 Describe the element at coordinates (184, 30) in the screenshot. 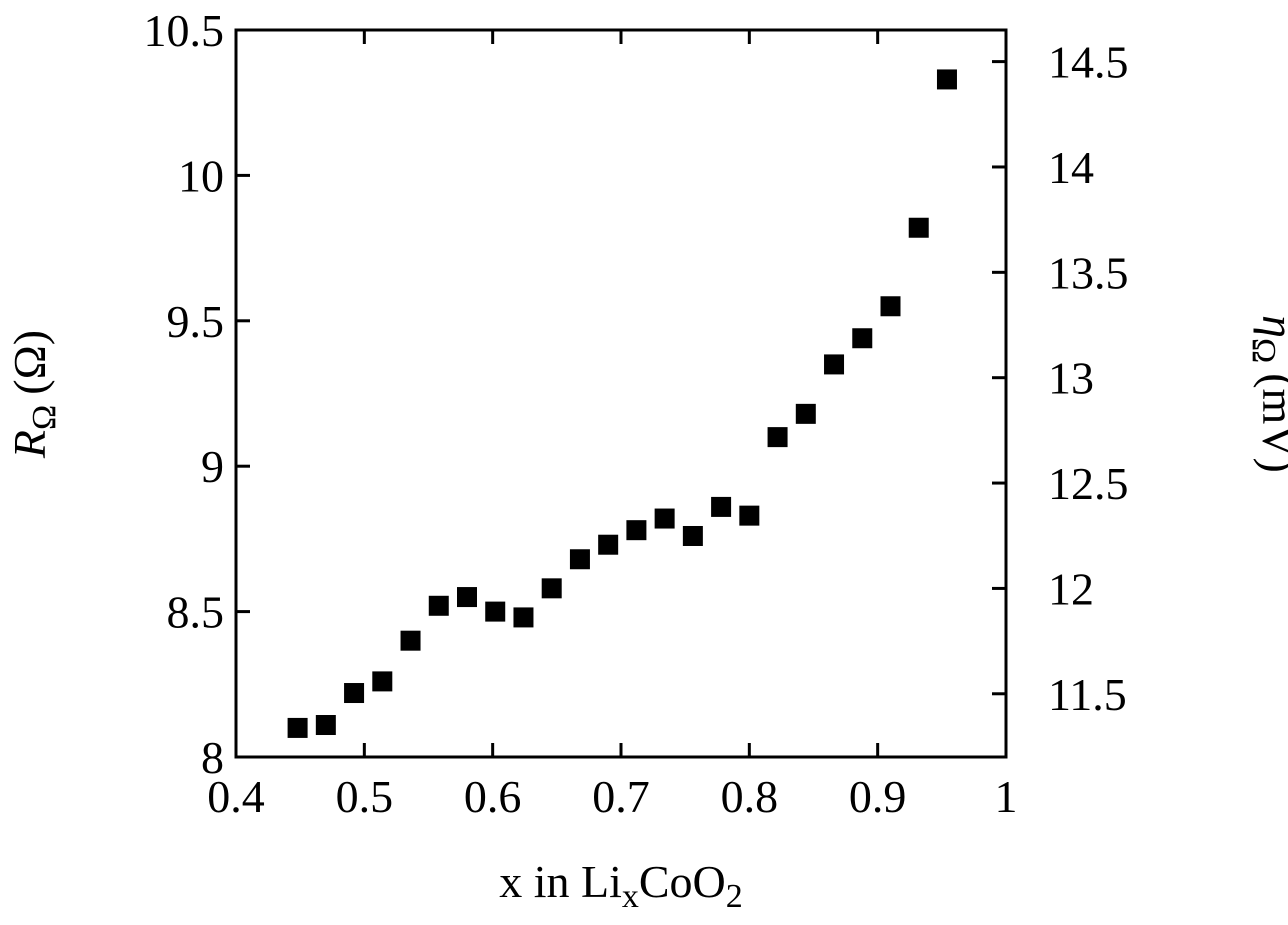

I see `y-tick-label: 10.5` at that location.